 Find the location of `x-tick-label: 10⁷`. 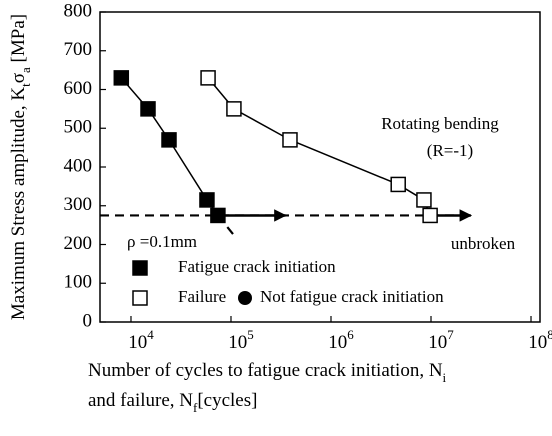

x-tick-label: 10⁷ is located at coordinates (441, 340).